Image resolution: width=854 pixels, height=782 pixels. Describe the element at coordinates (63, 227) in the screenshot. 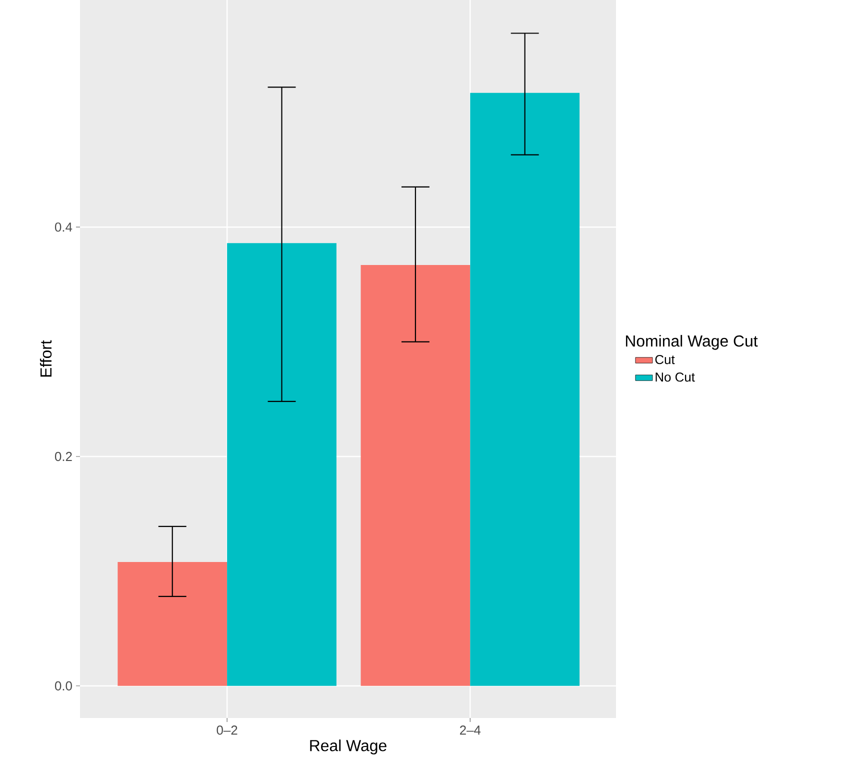

I see `y-tick-label: 0.4` at that location.